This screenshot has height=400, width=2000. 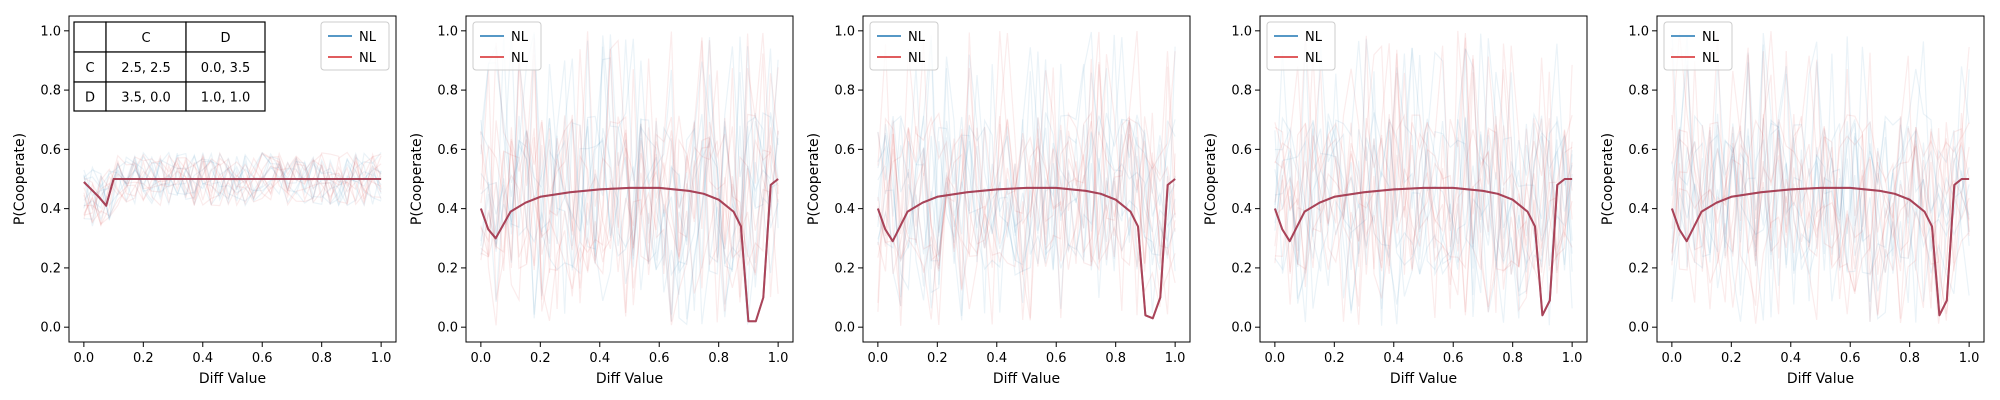 I want to click on y-axis-label: P(Cooperate), so click(x=417, y=179).